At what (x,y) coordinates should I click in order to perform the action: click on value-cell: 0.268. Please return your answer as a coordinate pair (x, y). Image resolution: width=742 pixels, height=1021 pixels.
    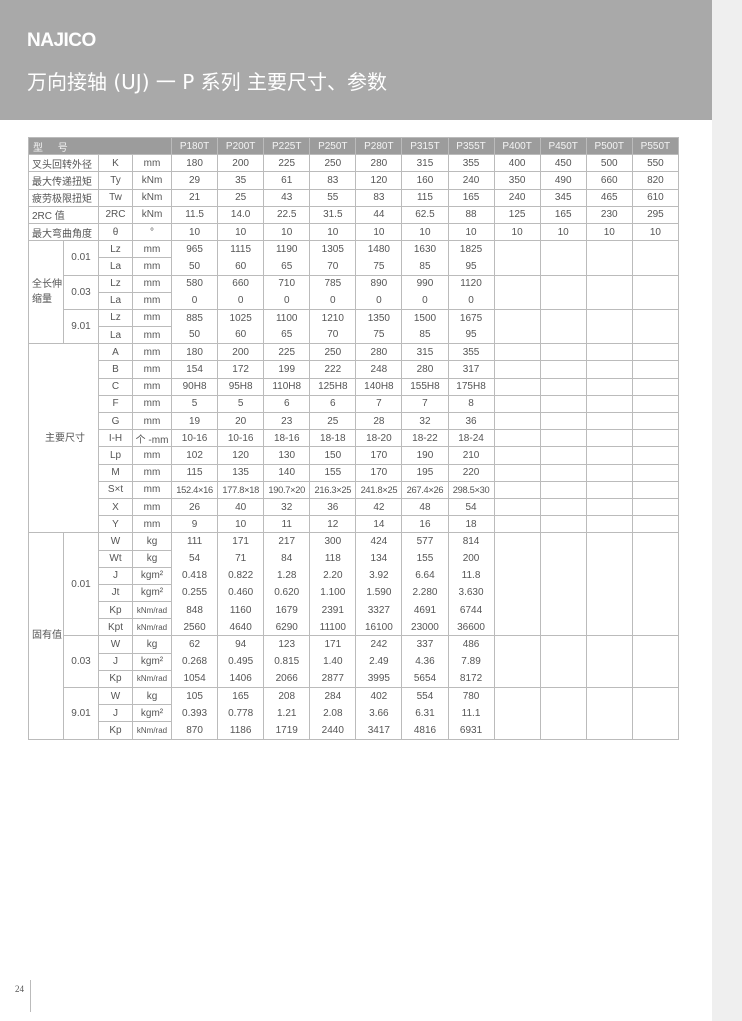
    Looking at the image, I should click on (195, 662).